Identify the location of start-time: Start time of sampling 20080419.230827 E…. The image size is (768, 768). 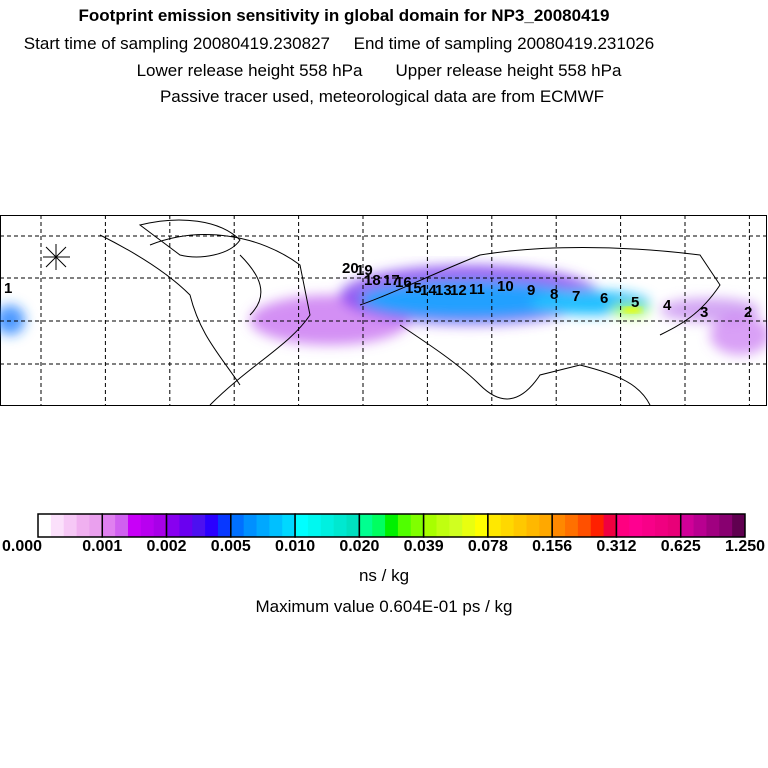
(339, 43).